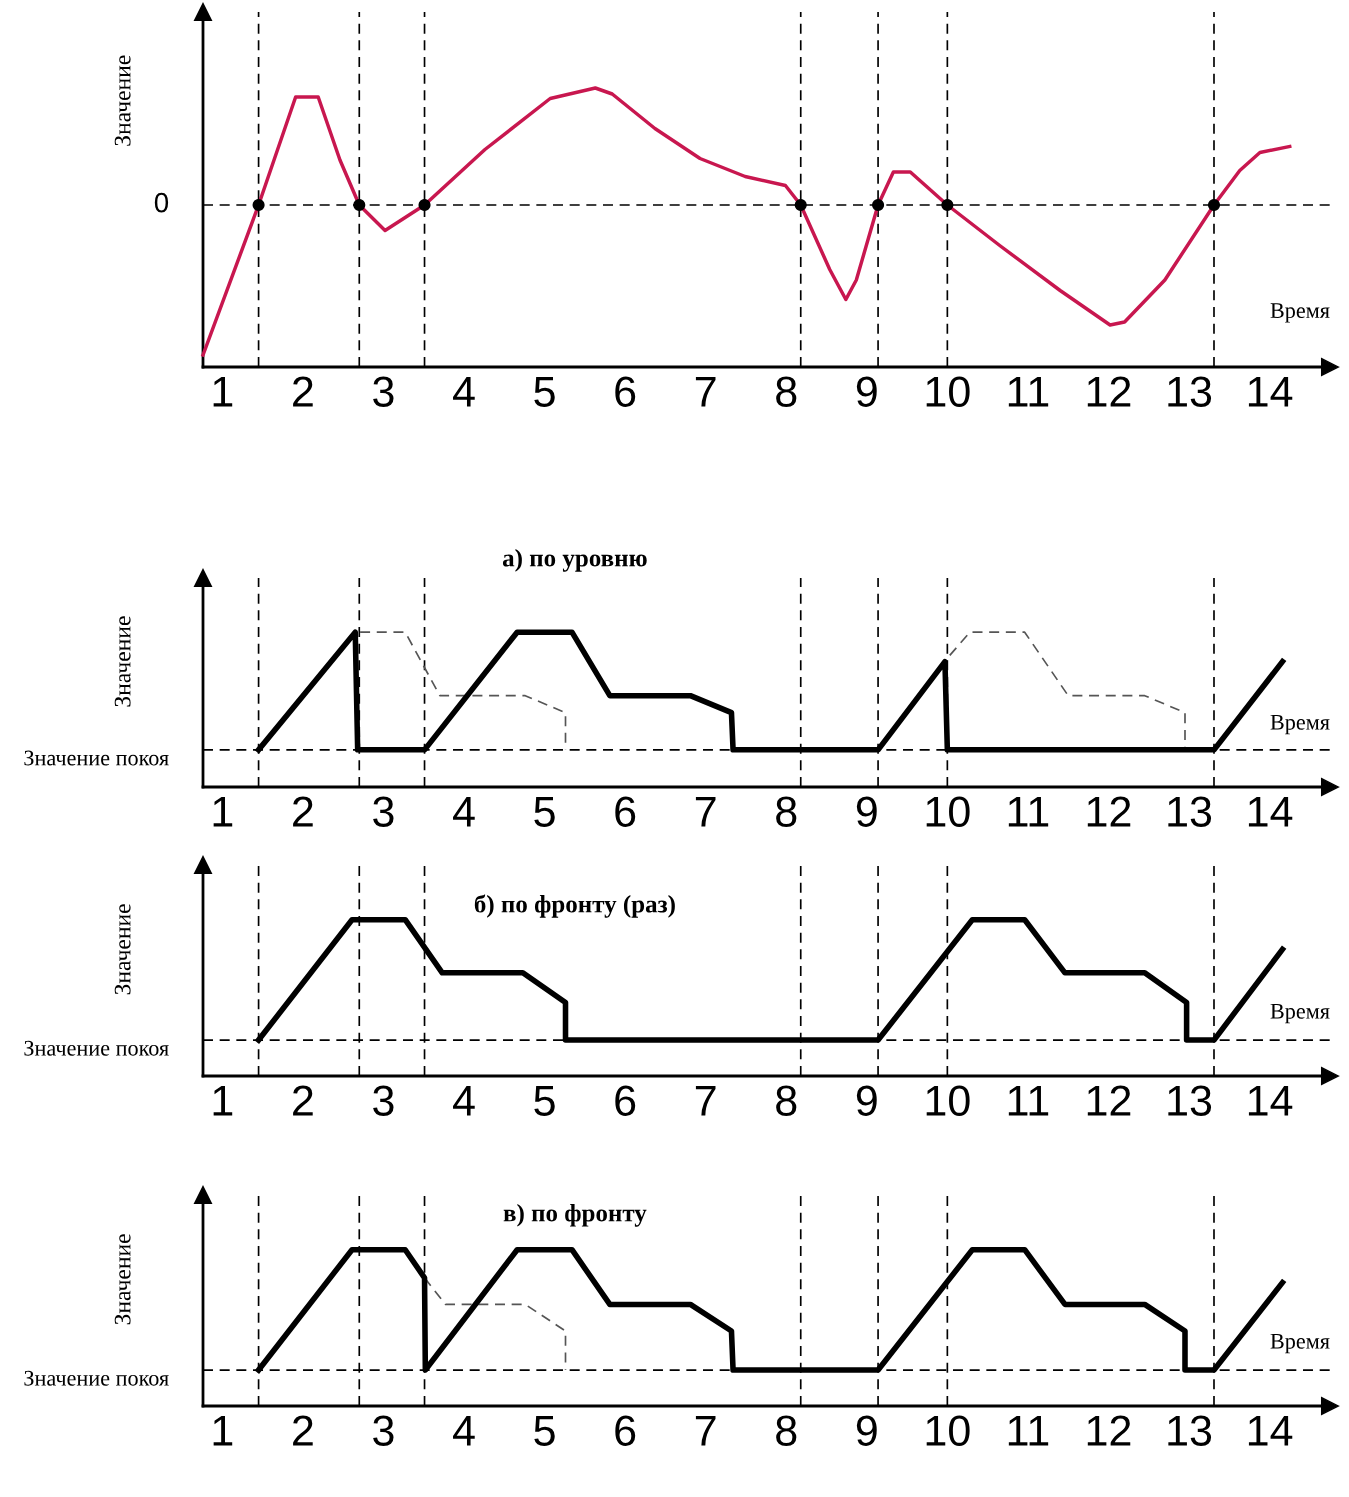 The image size is (1349, 1497). What do you see at coordinates (574, 560) in the screenshot?
I see `chart-title: а) по уровню` at bounding box center [574, 560].